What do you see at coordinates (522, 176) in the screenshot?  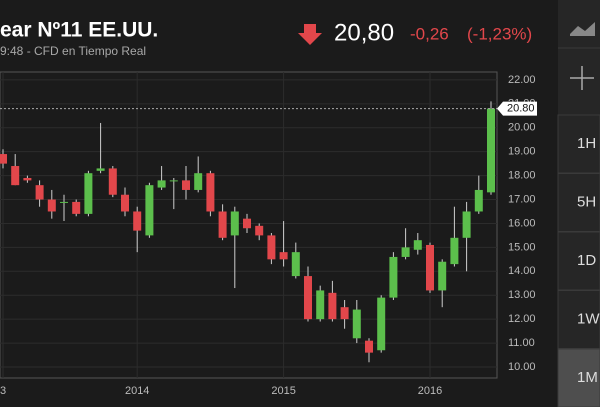 I see `y-tick-label: 18.00` at bounding box center [522, 176].